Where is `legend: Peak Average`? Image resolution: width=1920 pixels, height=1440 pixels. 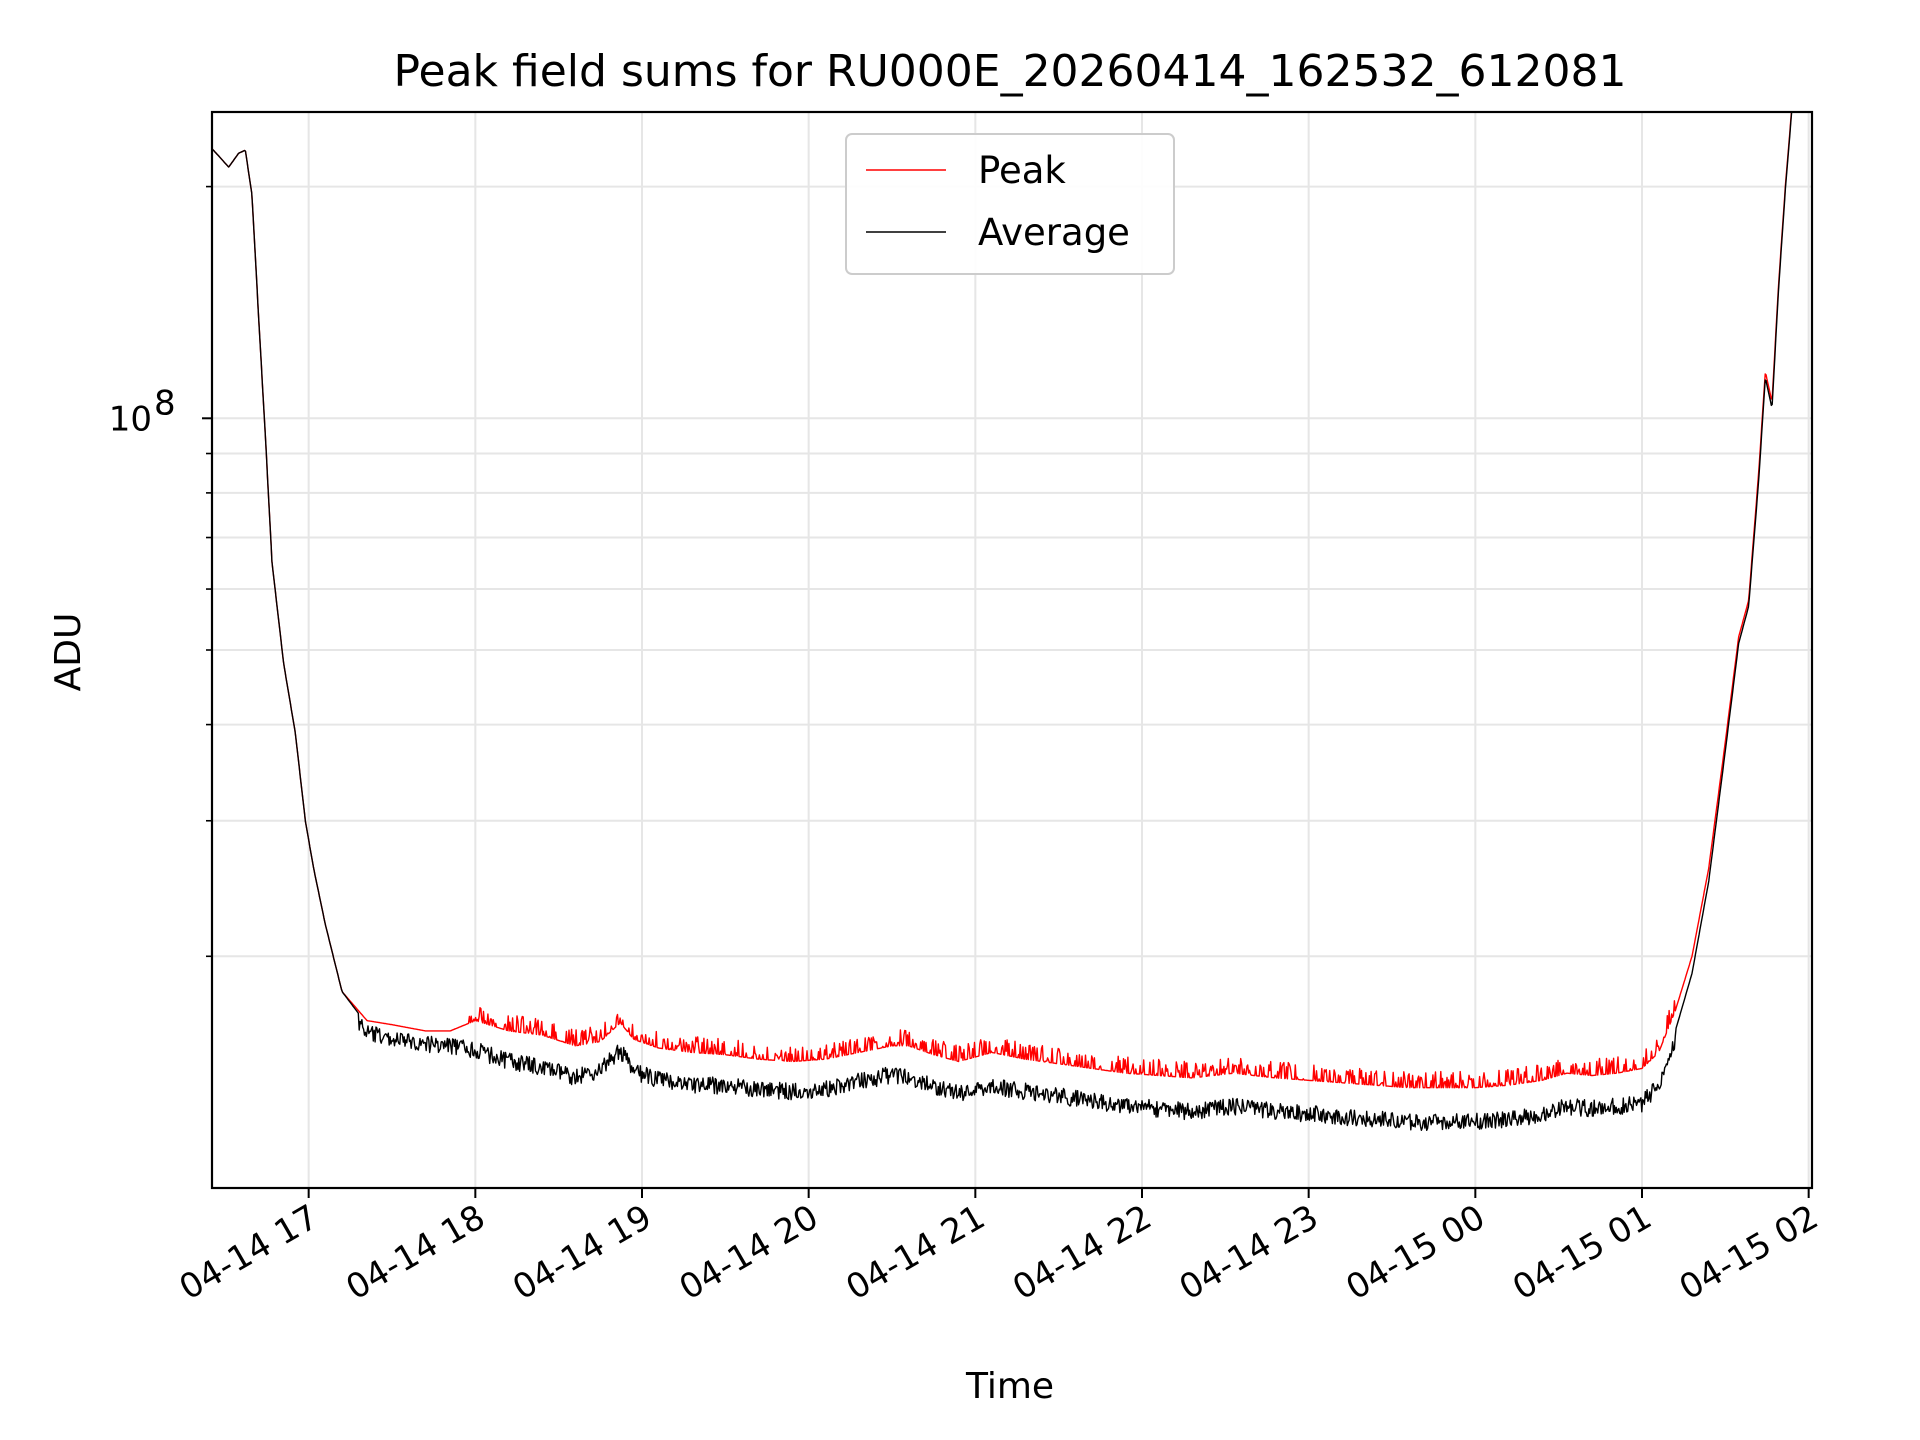 legend: Peak Average is located at coordinates (1010, 204).